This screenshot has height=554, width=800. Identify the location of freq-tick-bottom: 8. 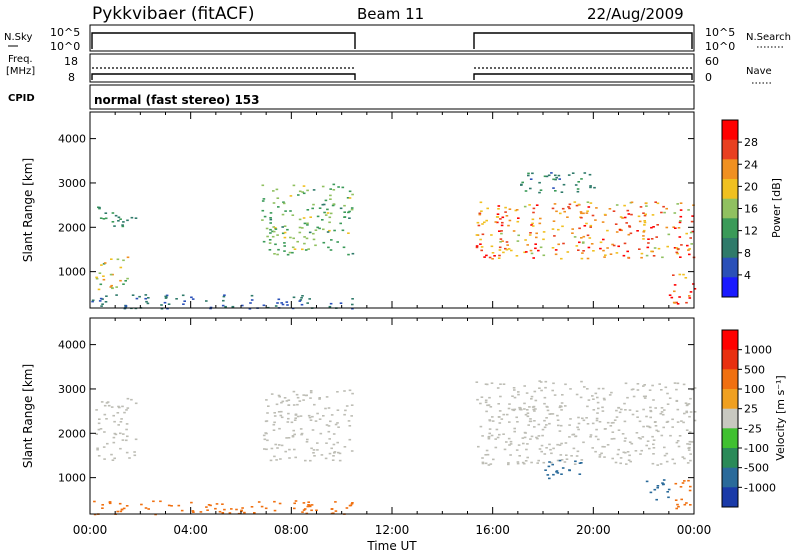
(71, 77).